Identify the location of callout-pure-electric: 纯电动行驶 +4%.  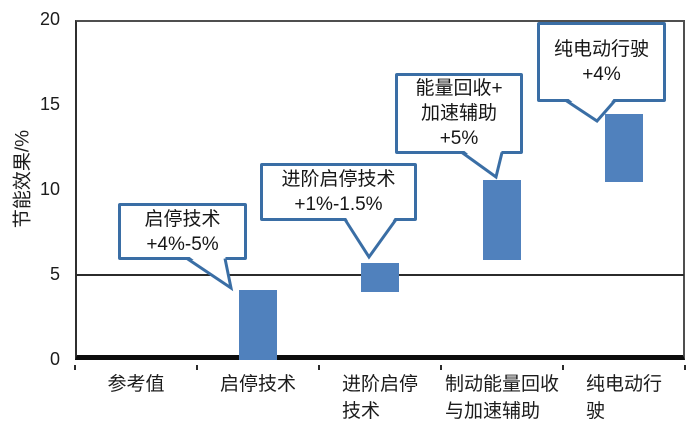
(601, 62).